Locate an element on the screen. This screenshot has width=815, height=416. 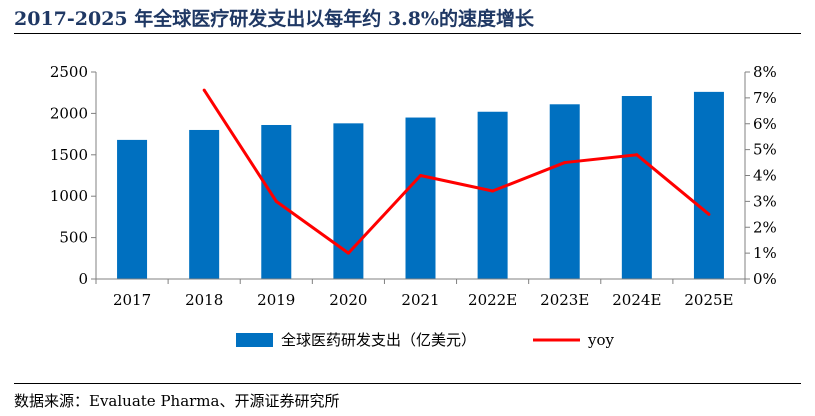
yoy-point-2022E is located at coordinates (493, 191).